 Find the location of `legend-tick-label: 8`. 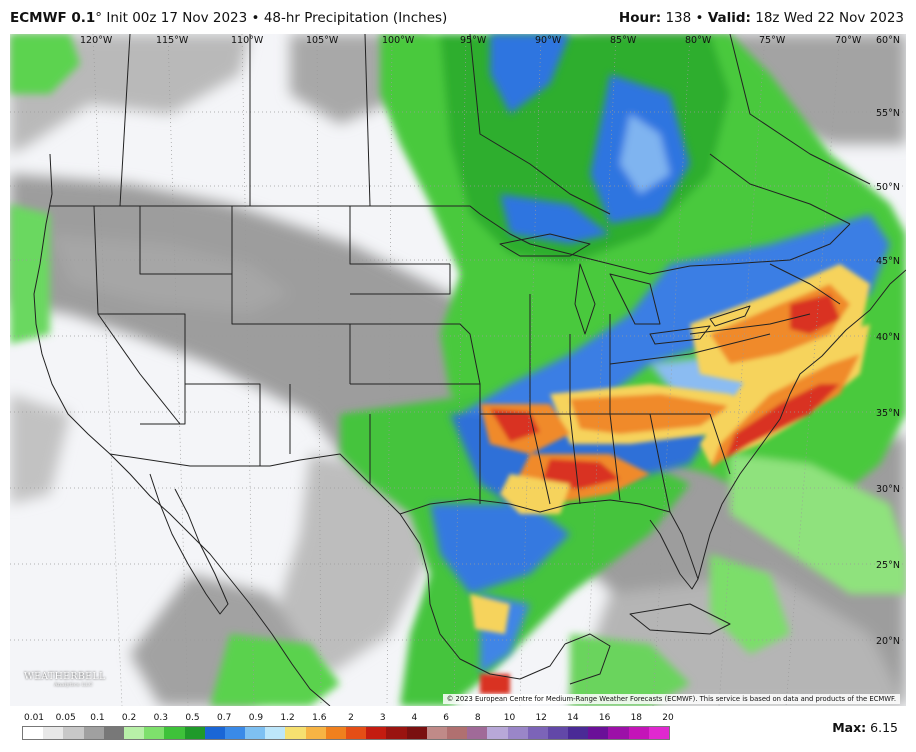

legend-tick-label: 8 is located at coordinates (477, 718).